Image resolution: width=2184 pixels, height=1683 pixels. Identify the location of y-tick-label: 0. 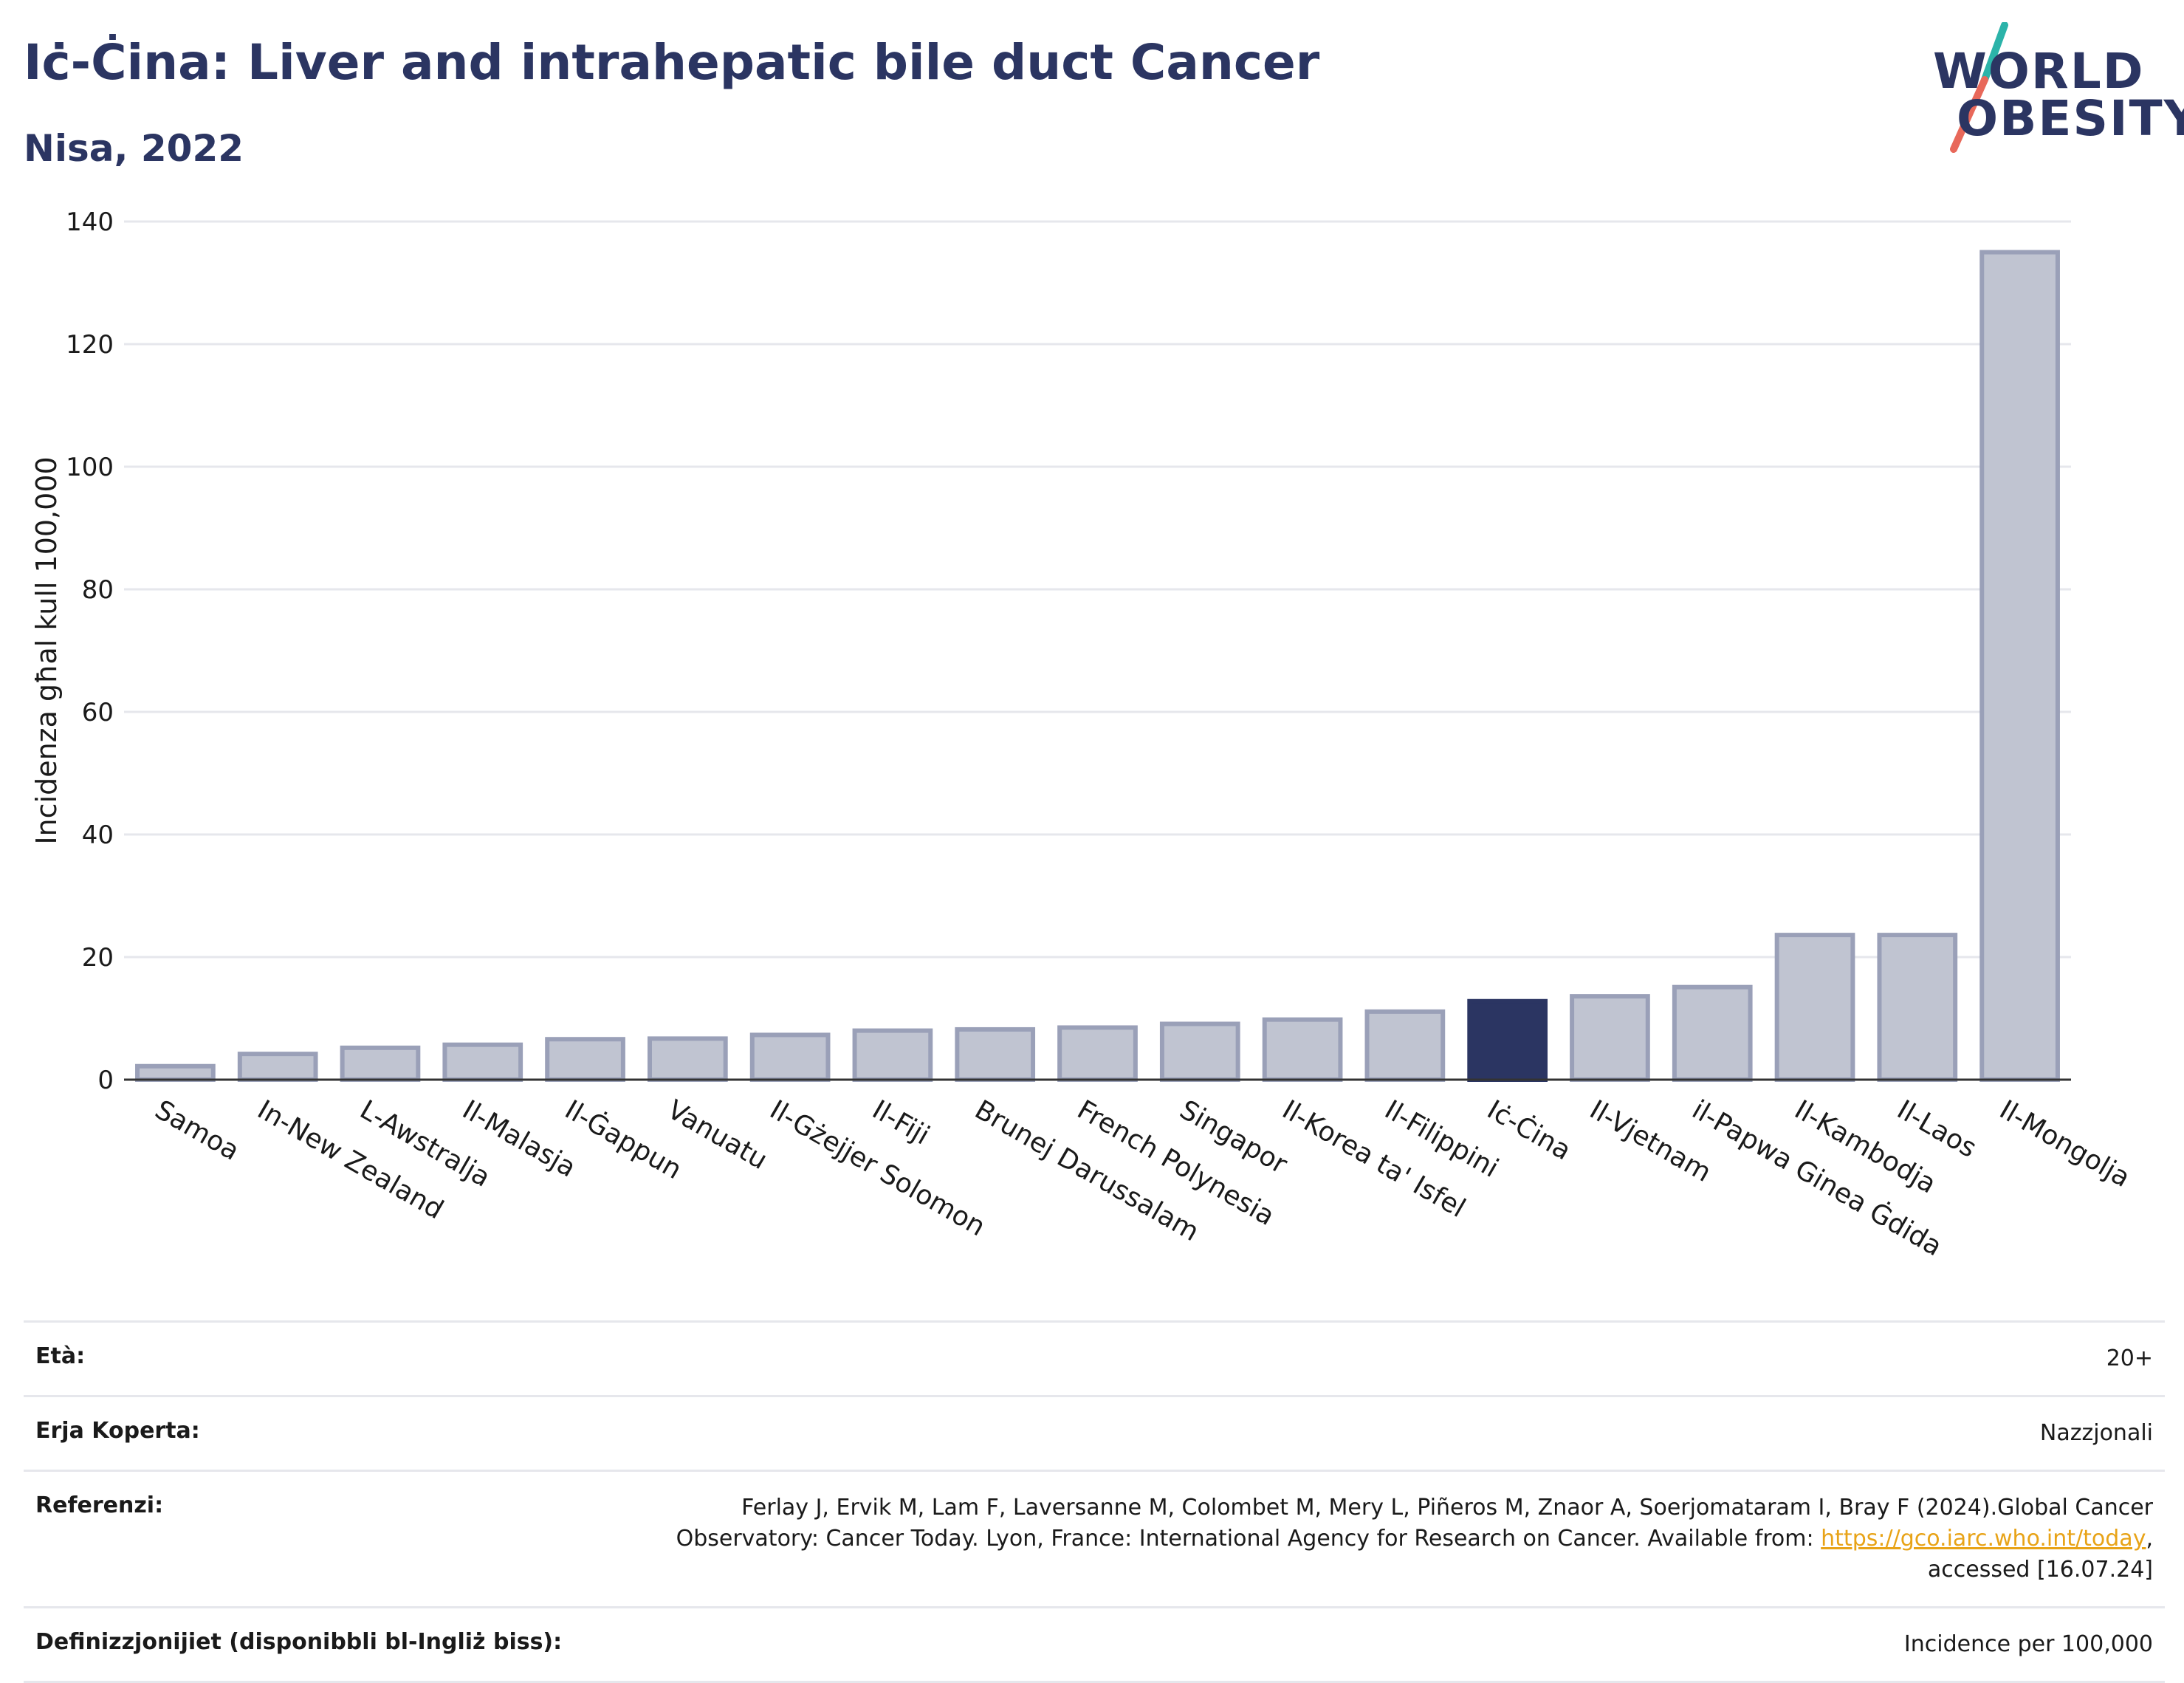
(105, 1080).